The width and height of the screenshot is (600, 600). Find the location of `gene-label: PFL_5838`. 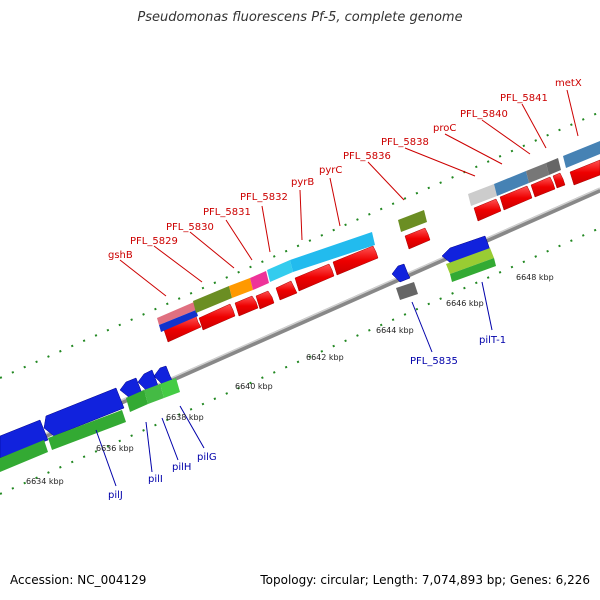

gene-label: PFL_5838 is located at coordinates (405, 142).